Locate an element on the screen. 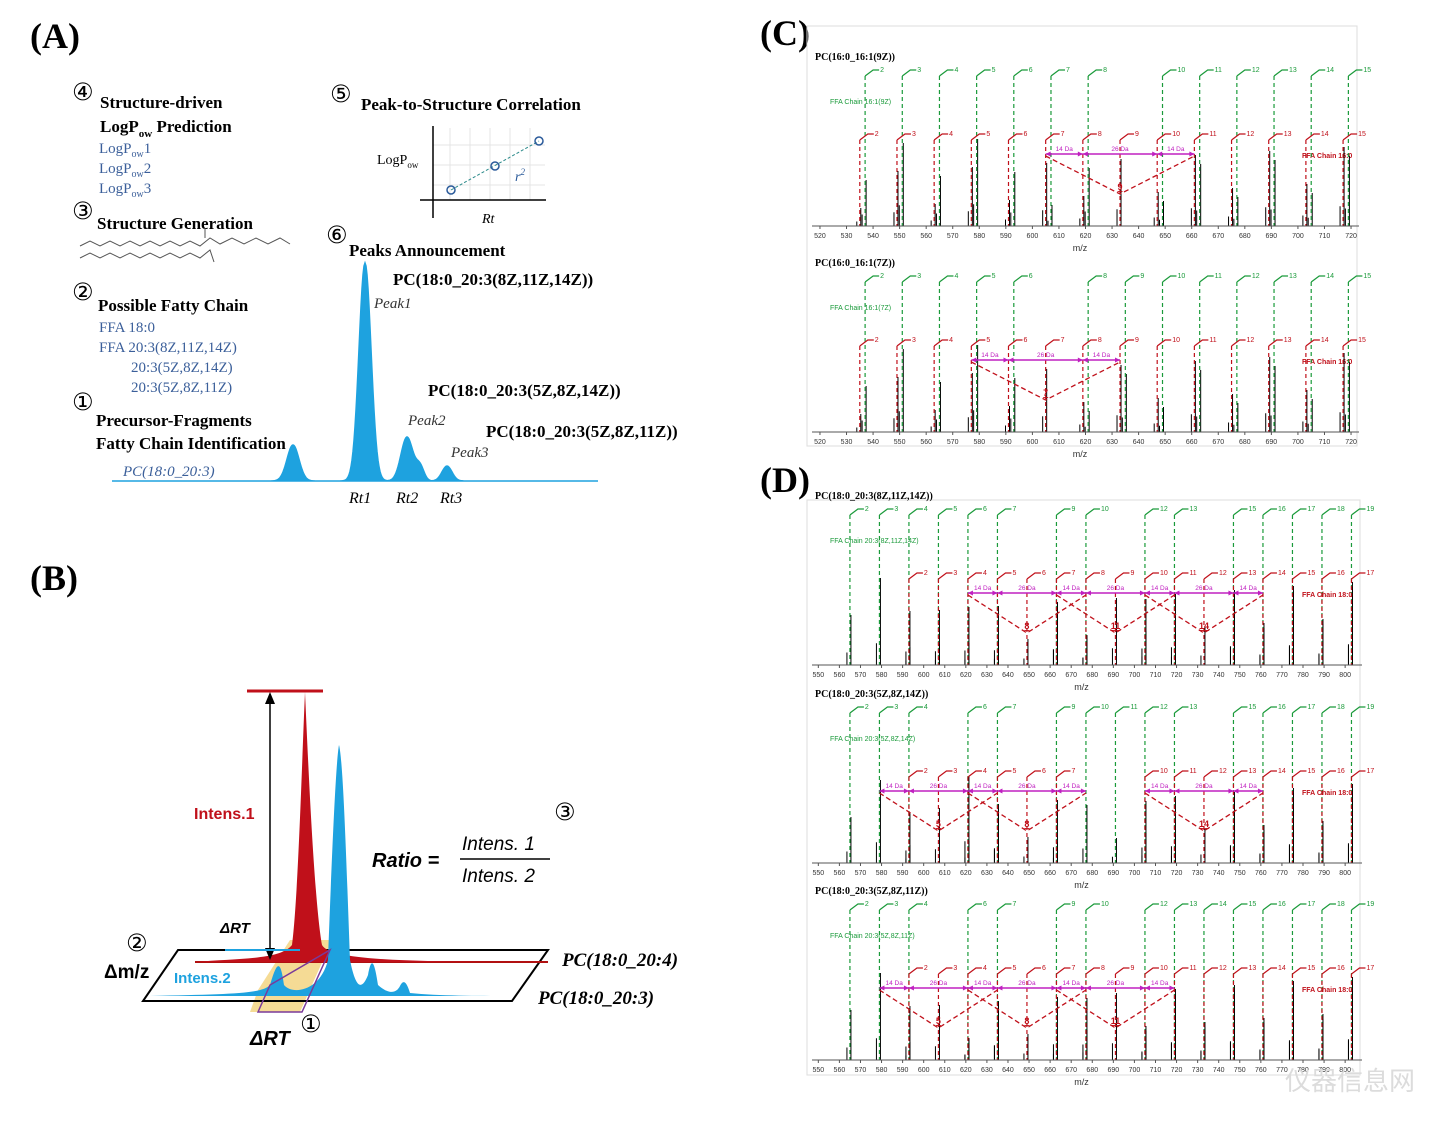  x-tick-label: 580 is located at coordinates (882, 1070).